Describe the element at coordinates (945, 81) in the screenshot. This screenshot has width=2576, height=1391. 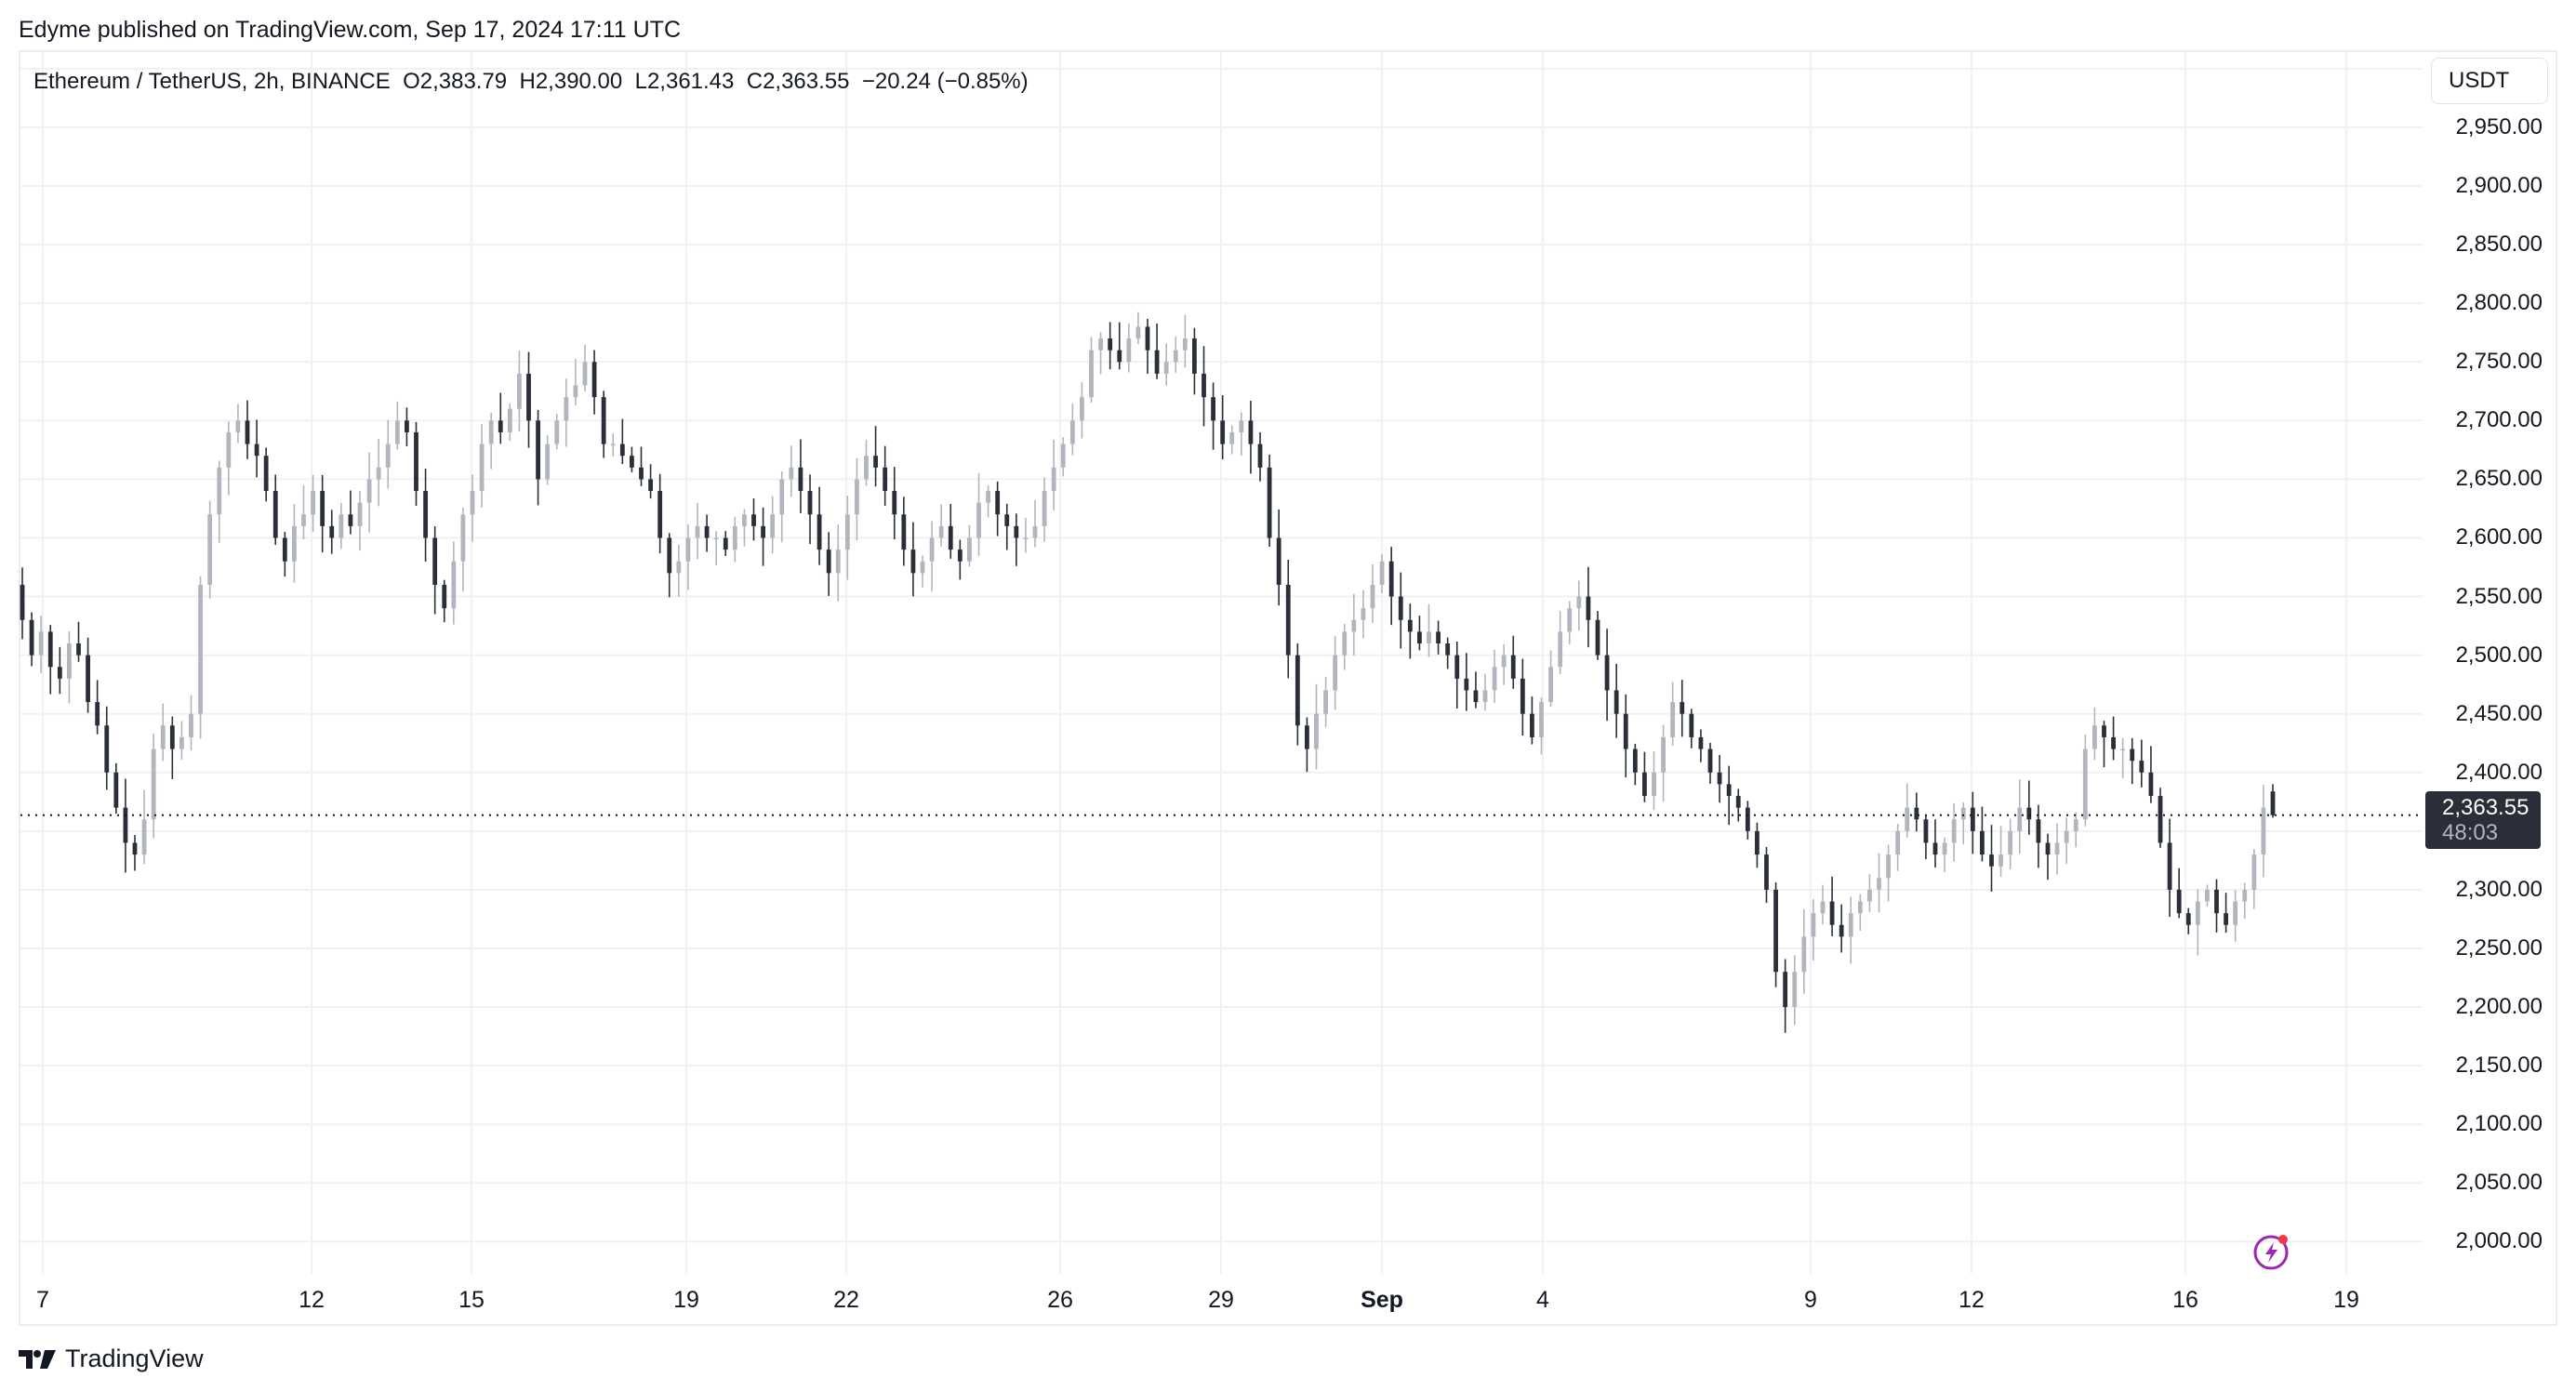
I see `ohlc-change: −20.24 (−0.85%)` at that location.